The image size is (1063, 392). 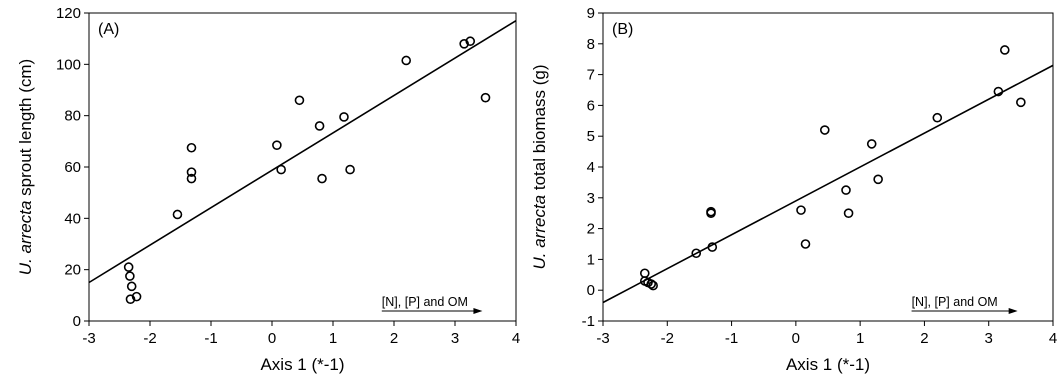 What do you see at coordinates (602, 338) in the screenshot?
I see `panel-b-x-tick-label: -3` at bounding box center [602, 338].